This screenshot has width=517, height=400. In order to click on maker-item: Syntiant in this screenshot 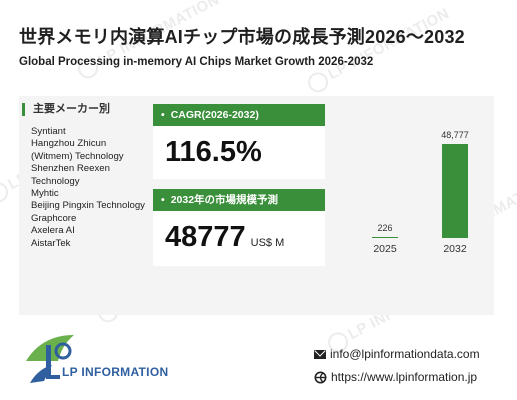, I will do `click(48, 131)`.